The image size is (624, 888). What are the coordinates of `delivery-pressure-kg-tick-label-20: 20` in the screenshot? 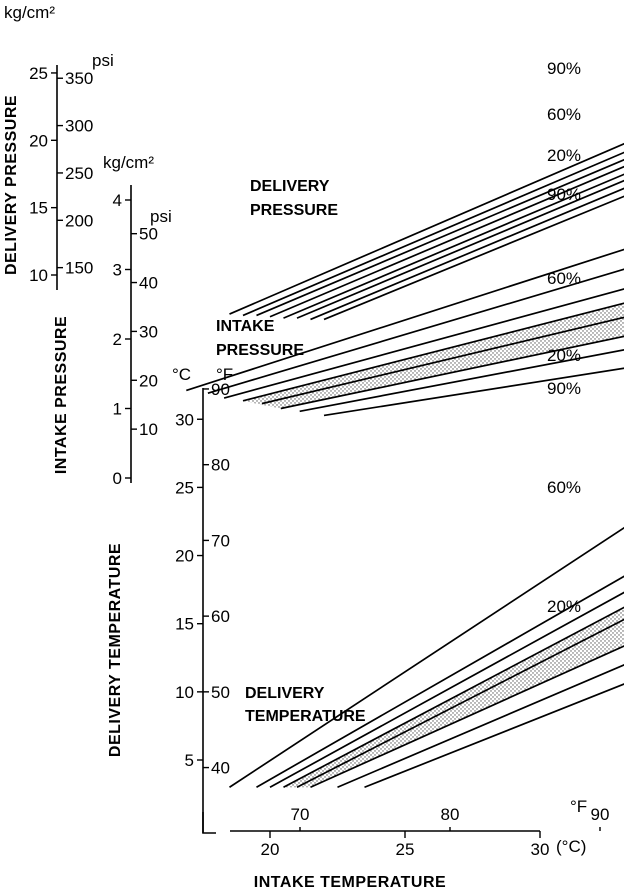 It's located at (38, 140).